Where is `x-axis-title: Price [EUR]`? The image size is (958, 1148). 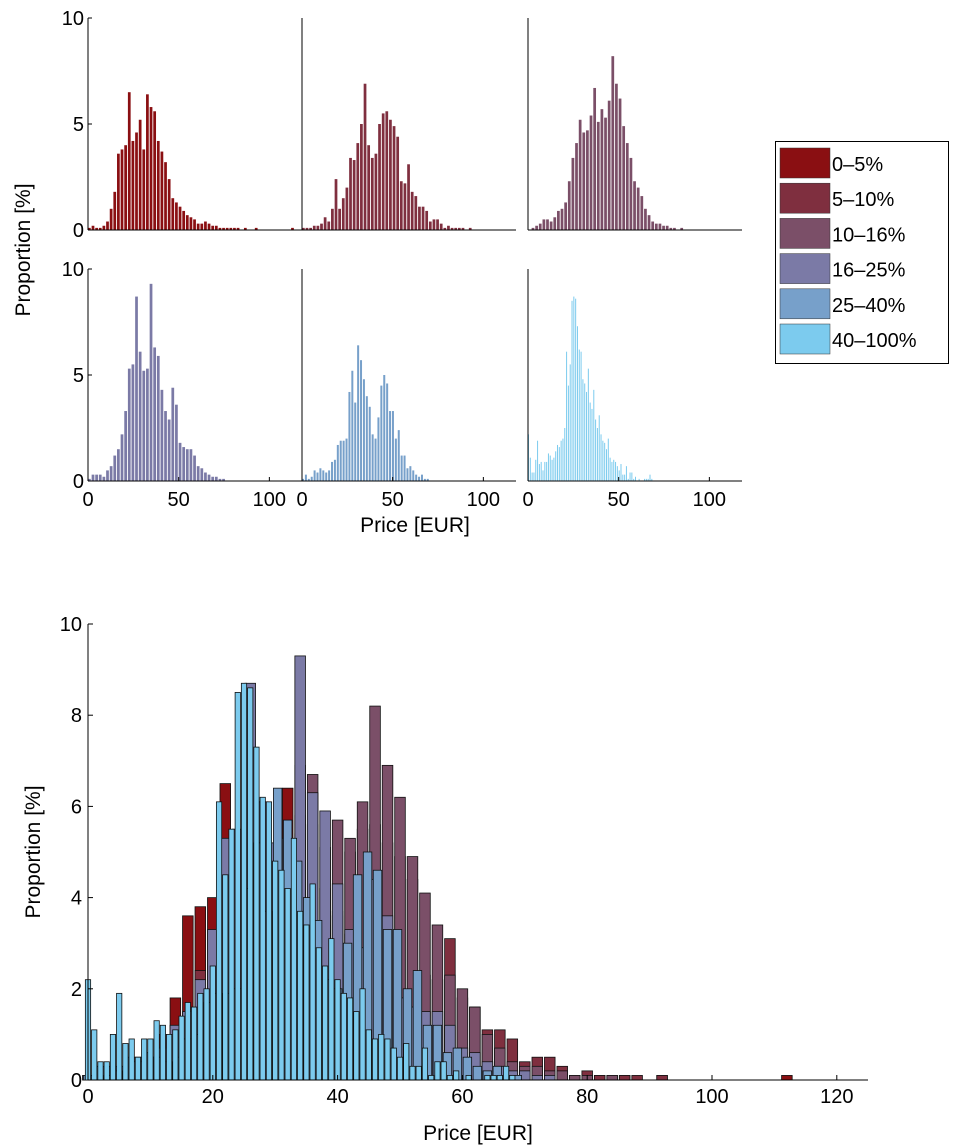 x-axis-title: Price [EUR] is located at coordinates (478, 1133).